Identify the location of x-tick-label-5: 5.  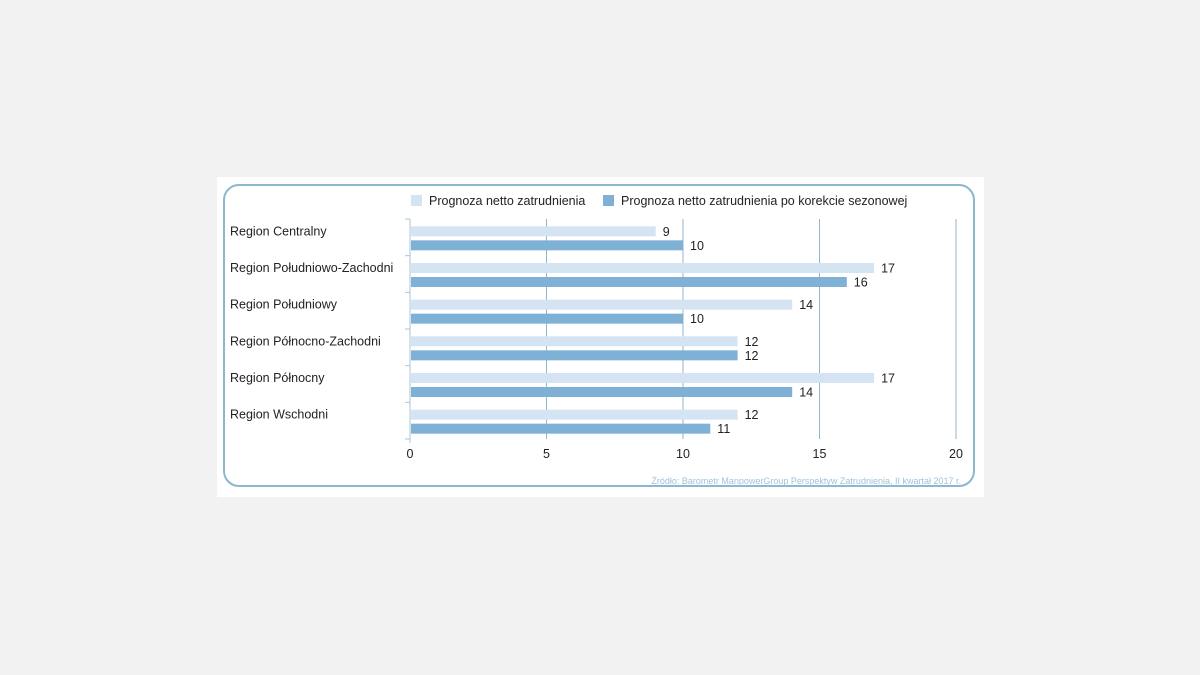
(546, 454).